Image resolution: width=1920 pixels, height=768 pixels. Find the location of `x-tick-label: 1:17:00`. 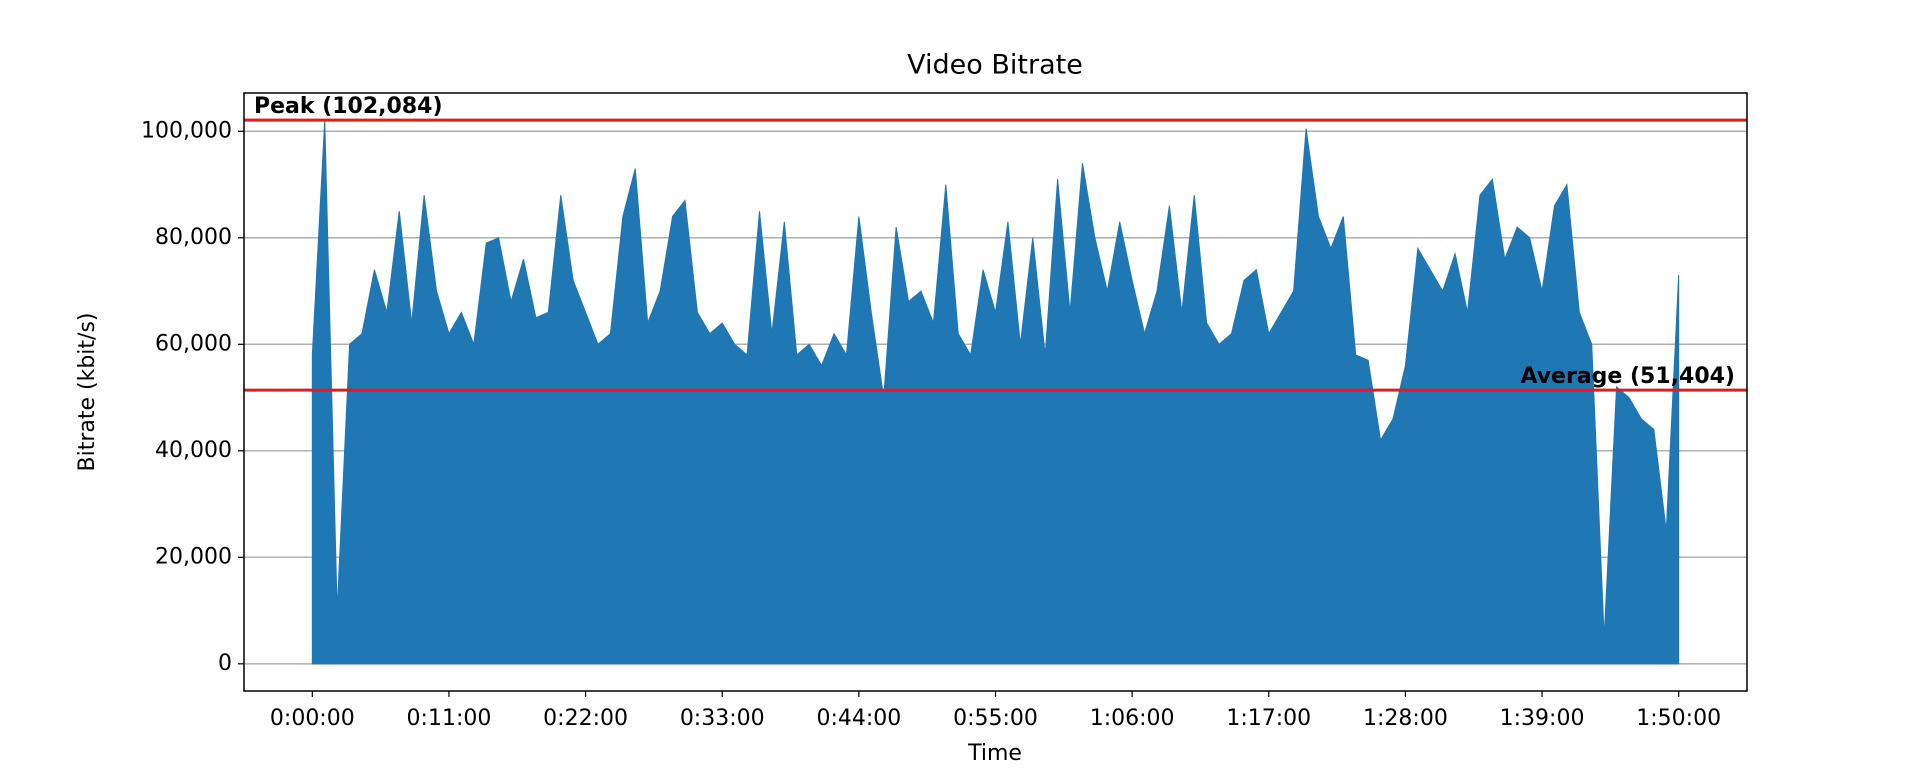

x-tick-label: 1:17:00 is located at coordinates (1268, 718).